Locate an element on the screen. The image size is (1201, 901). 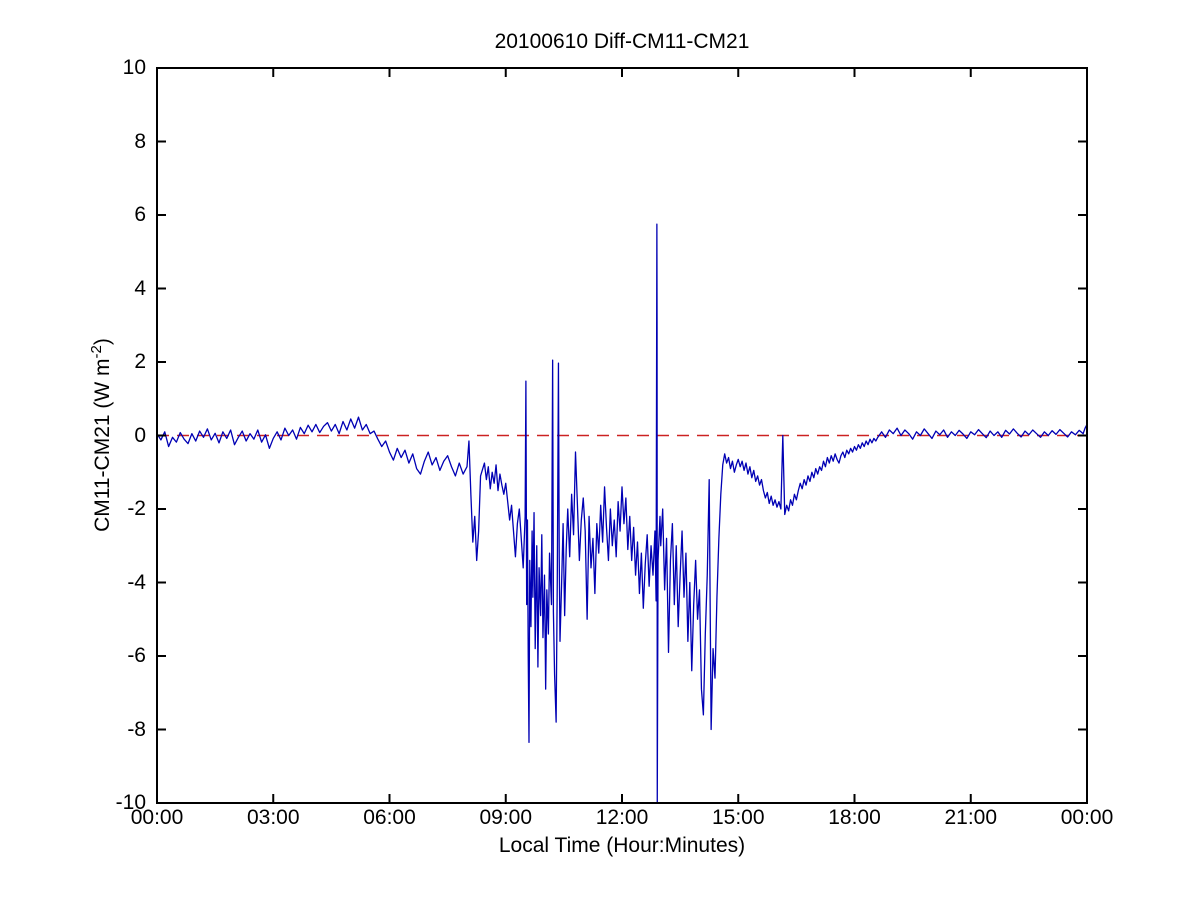
y-tick-label: 6 is located at coordinates (140, 214).